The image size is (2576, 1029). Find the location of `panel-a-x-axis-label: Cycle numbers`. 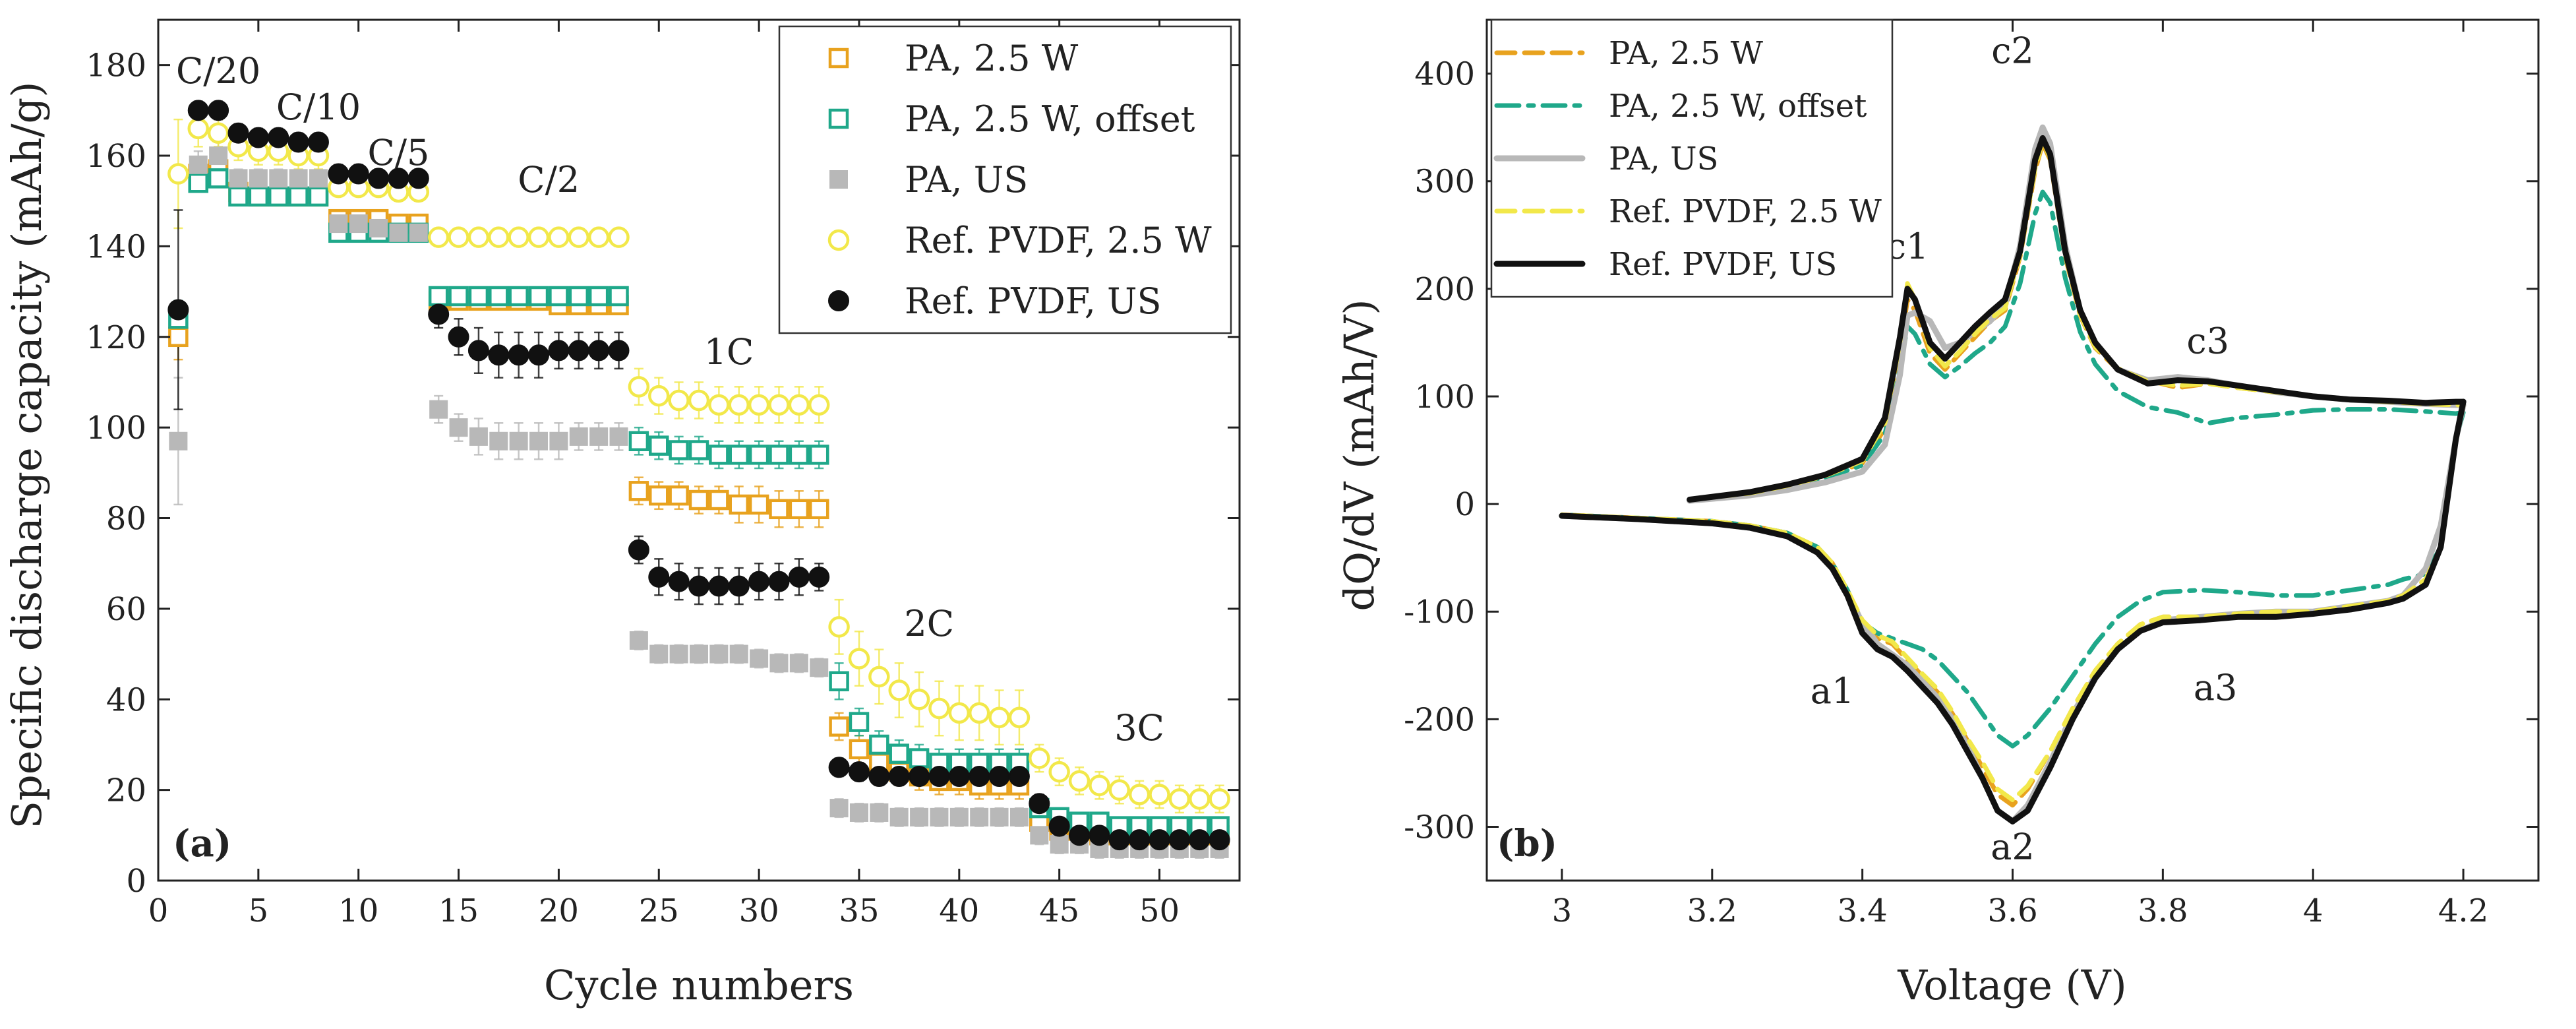

panel-a-x-axis-label: Cycle numbers is located at coordinates (699, 985).